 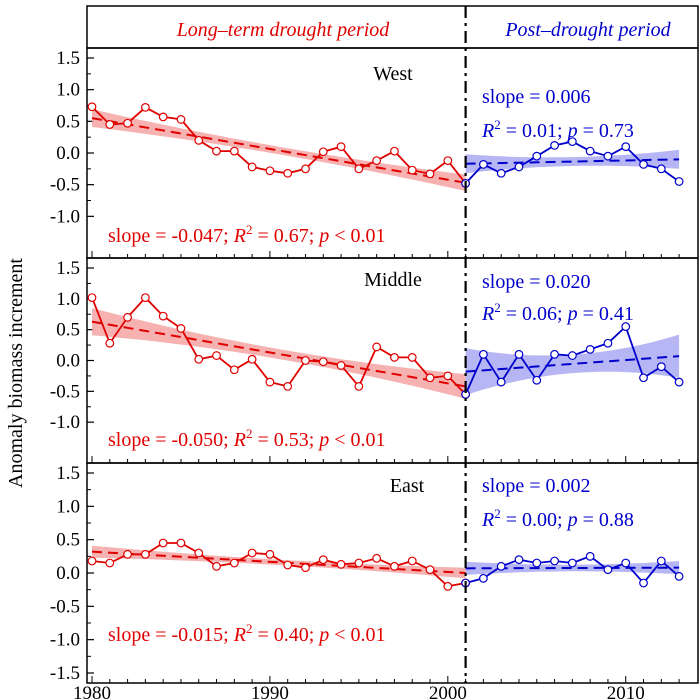 I want to click on y-tick-label-west: -0.5, so click(x=65, y=185).